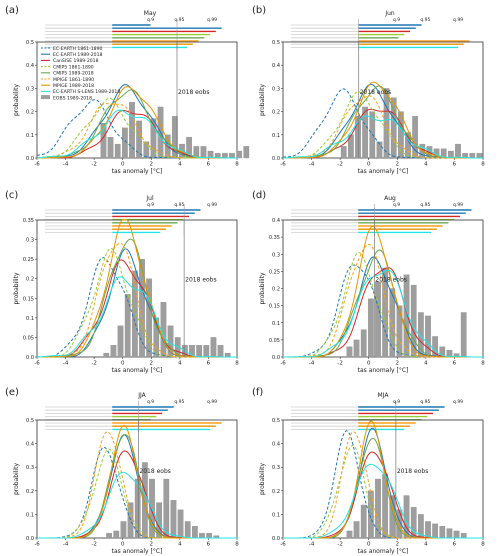  I want to click on panel-title: MJA, so click(384, 395).